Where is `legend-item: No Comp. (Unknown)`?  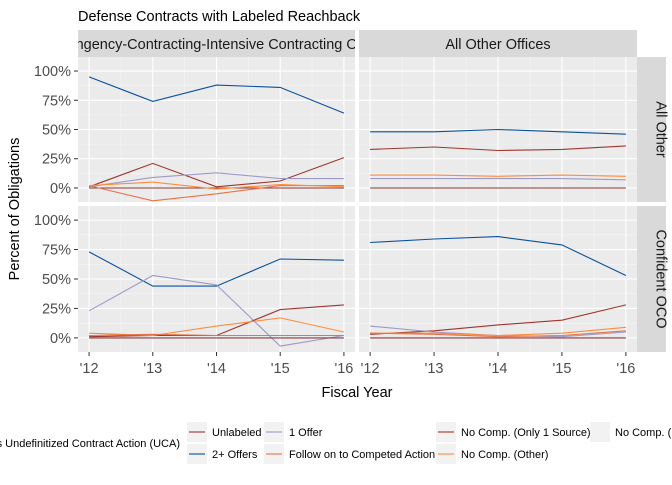
legend-item: No Comp. (Unknown) is located at coordinates (631, 432).